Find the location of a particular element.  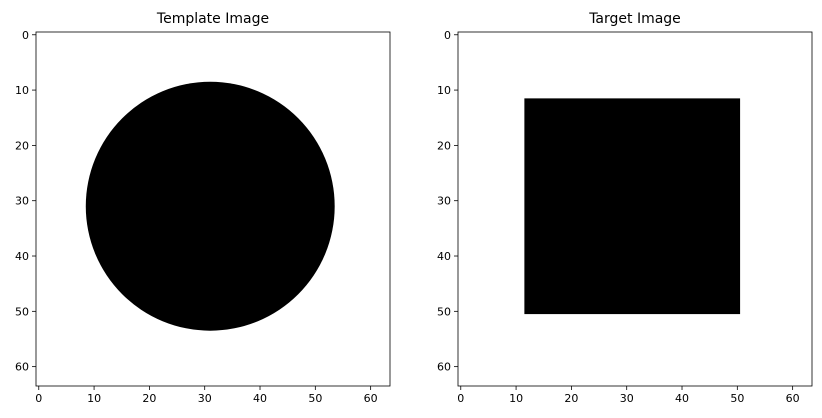

template-title: Template Image is located at coordinates (212, 19).